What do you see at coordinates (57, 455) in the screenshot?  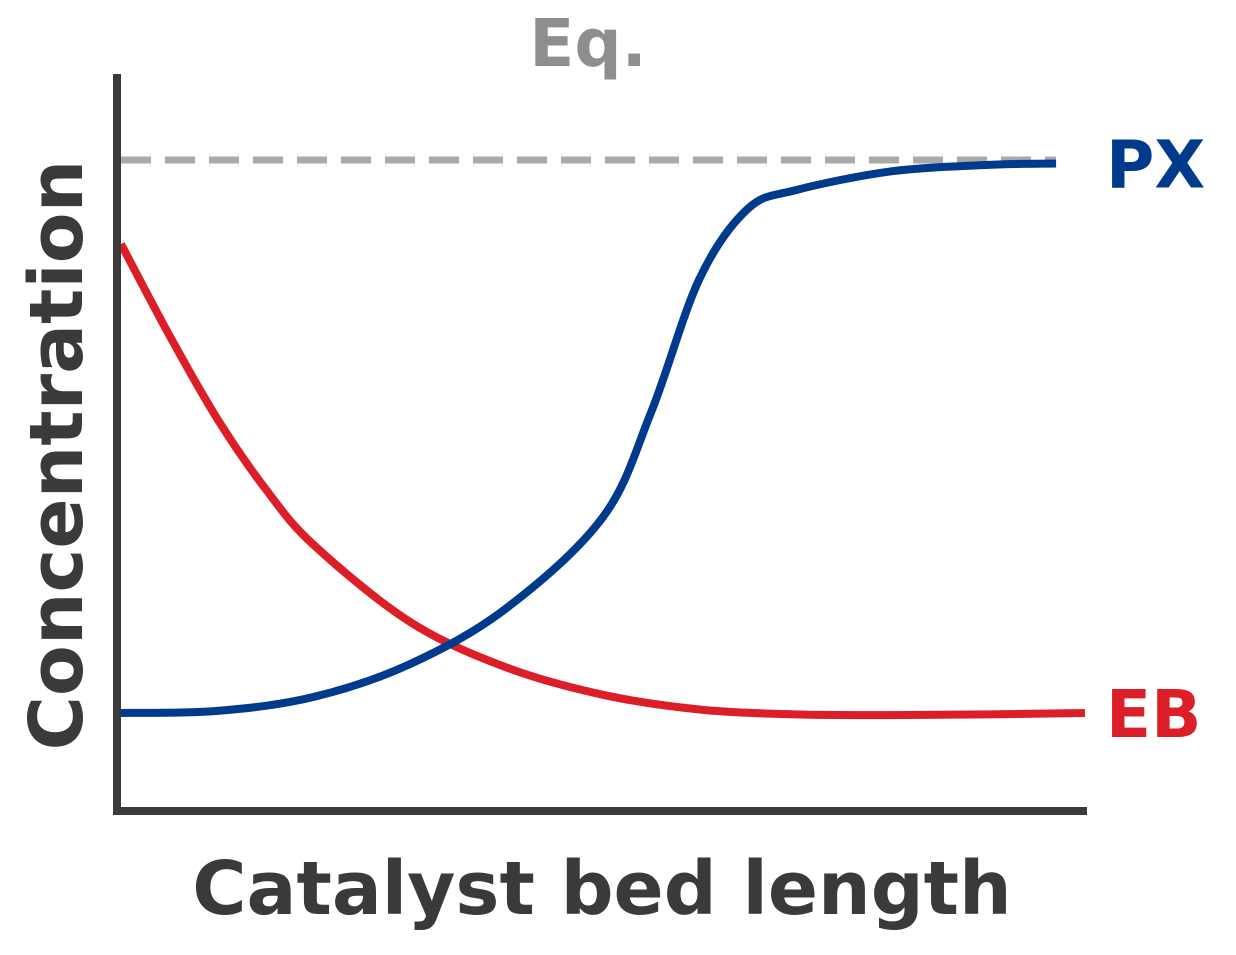 I see `y-axis-title: Concentration` at bounding box center [57, 455].